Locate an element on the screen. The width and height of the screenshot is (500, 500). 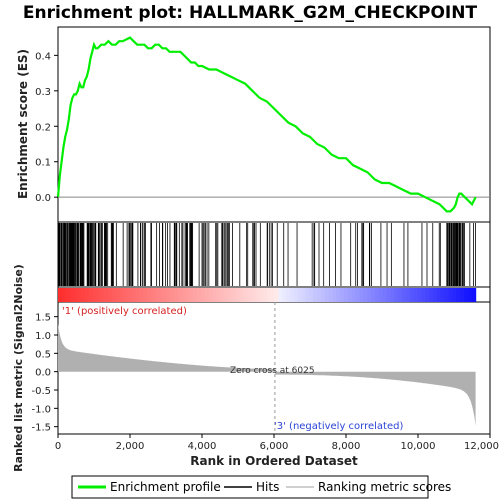
es-y-tick-label: 0.1 is located at coordinates (43, 163).